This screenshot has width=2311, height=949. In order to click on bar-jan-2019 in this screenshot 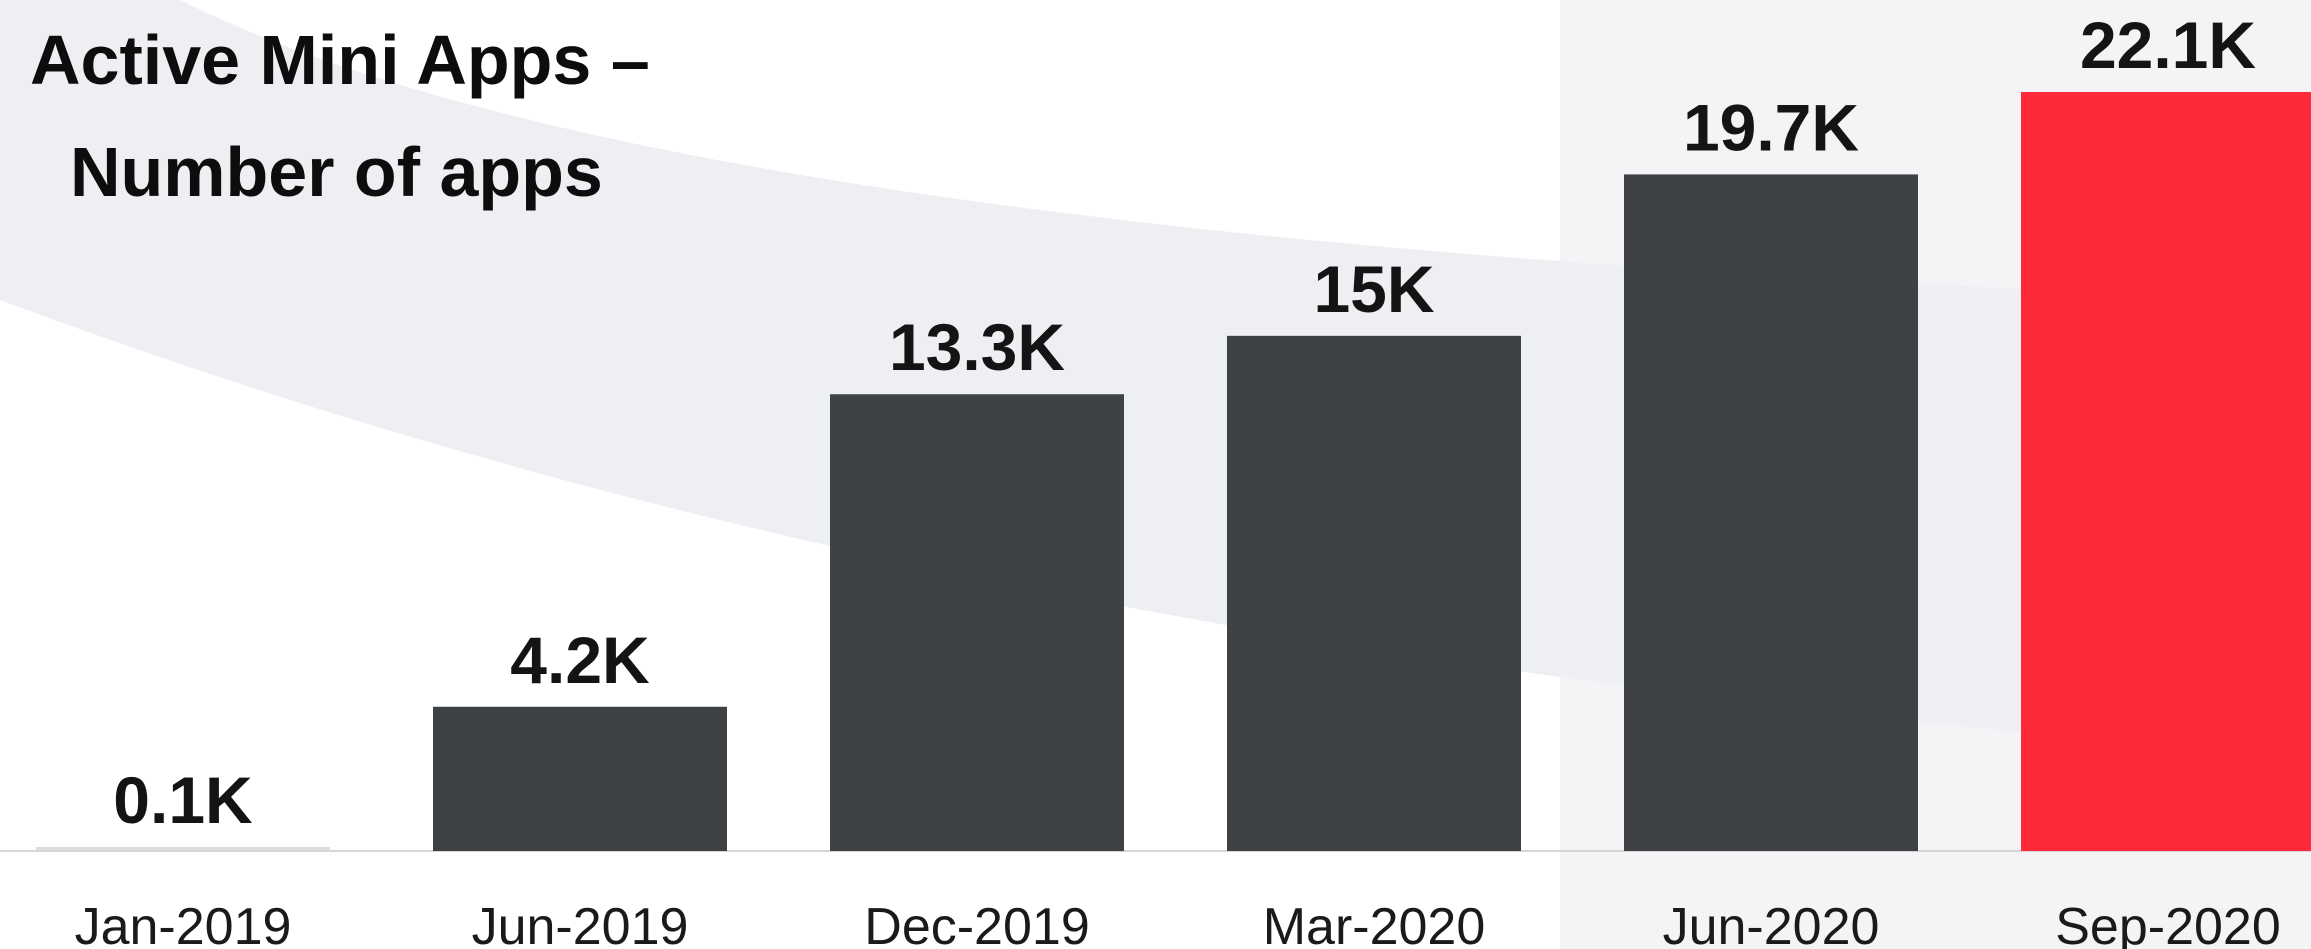, I will do `click(183, 849)`.